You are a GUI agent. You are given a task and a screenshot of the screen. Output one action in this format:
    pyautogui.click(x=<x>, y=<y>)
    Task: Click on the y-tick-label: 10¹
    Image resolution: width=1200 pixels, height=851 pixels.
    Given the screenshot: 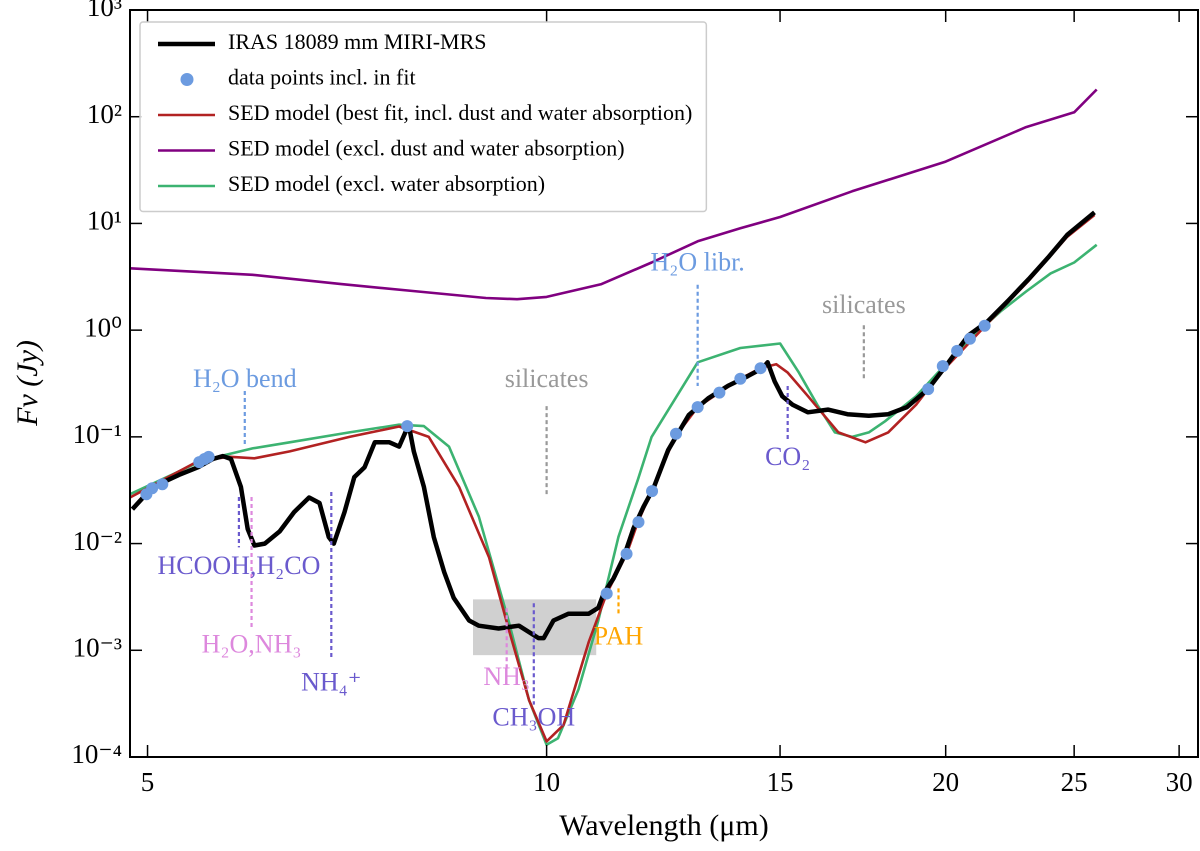 What is the action you would take?
    pyautogui.click(x=104, y=221)
    